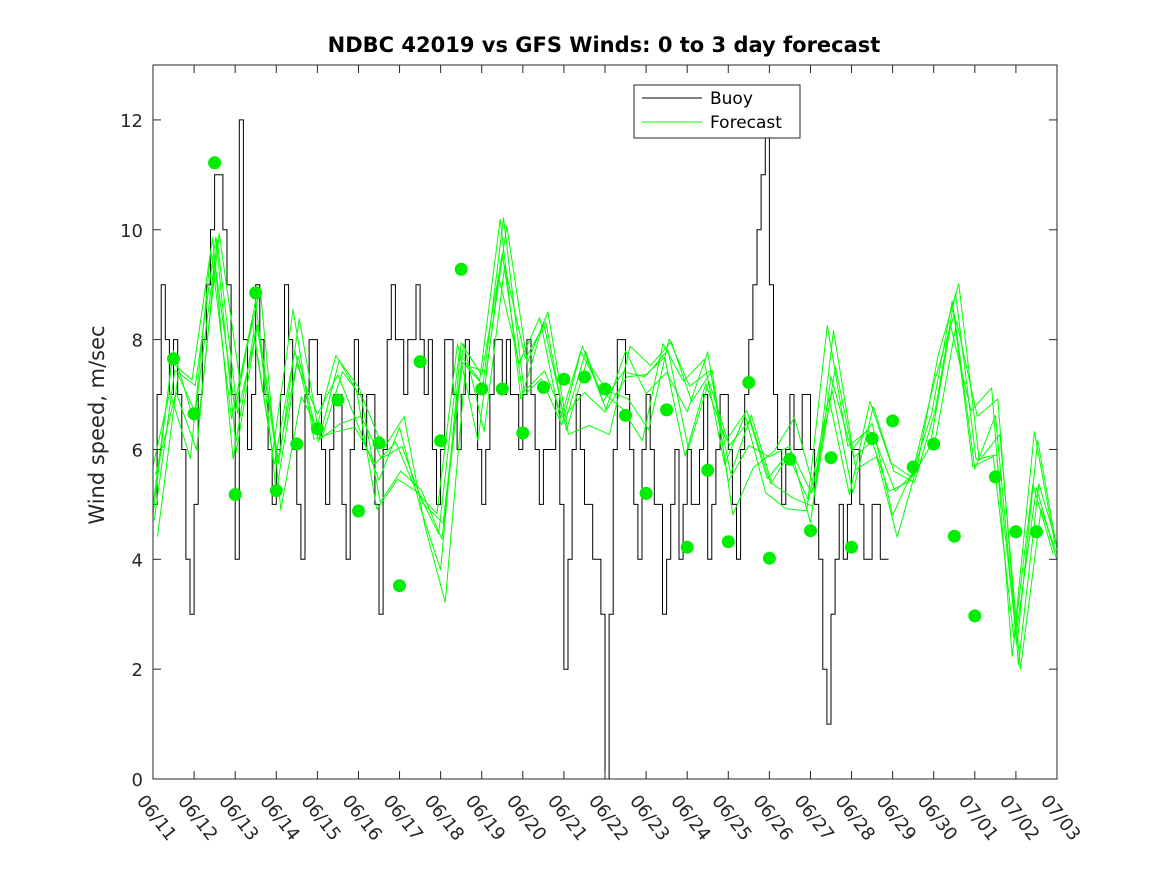  Describe the element at coordinates (731, 99) in the screenshot. I see `legend-buoy-label: Buoy` at that location.